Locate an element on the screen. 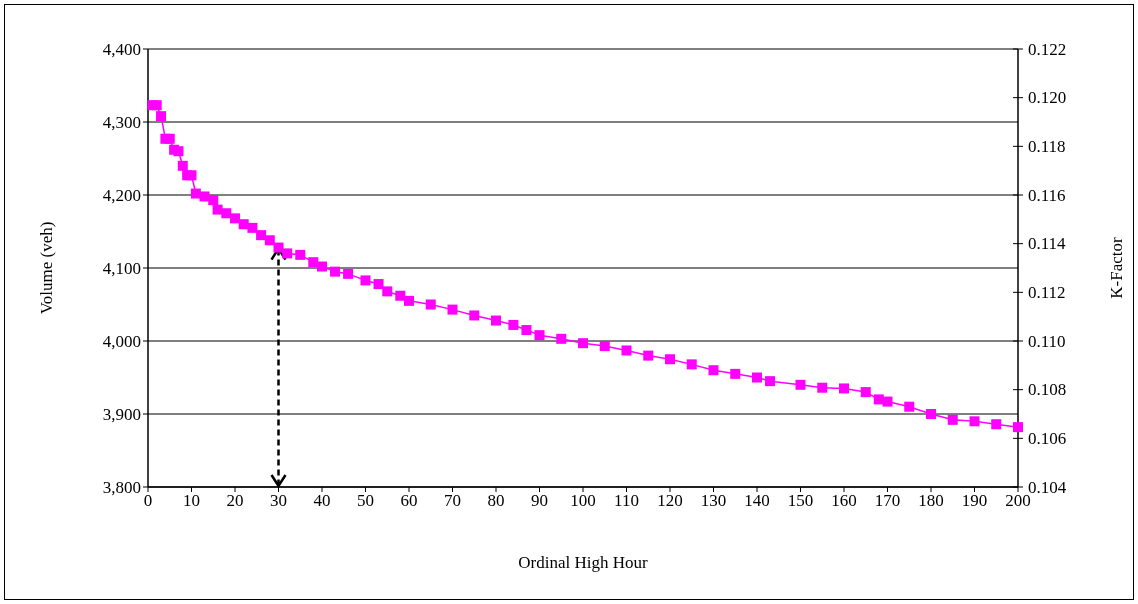 The height and width of the screenshot is (604, 1138). x-tick-label: 180 is located at coordinates (931, 500).